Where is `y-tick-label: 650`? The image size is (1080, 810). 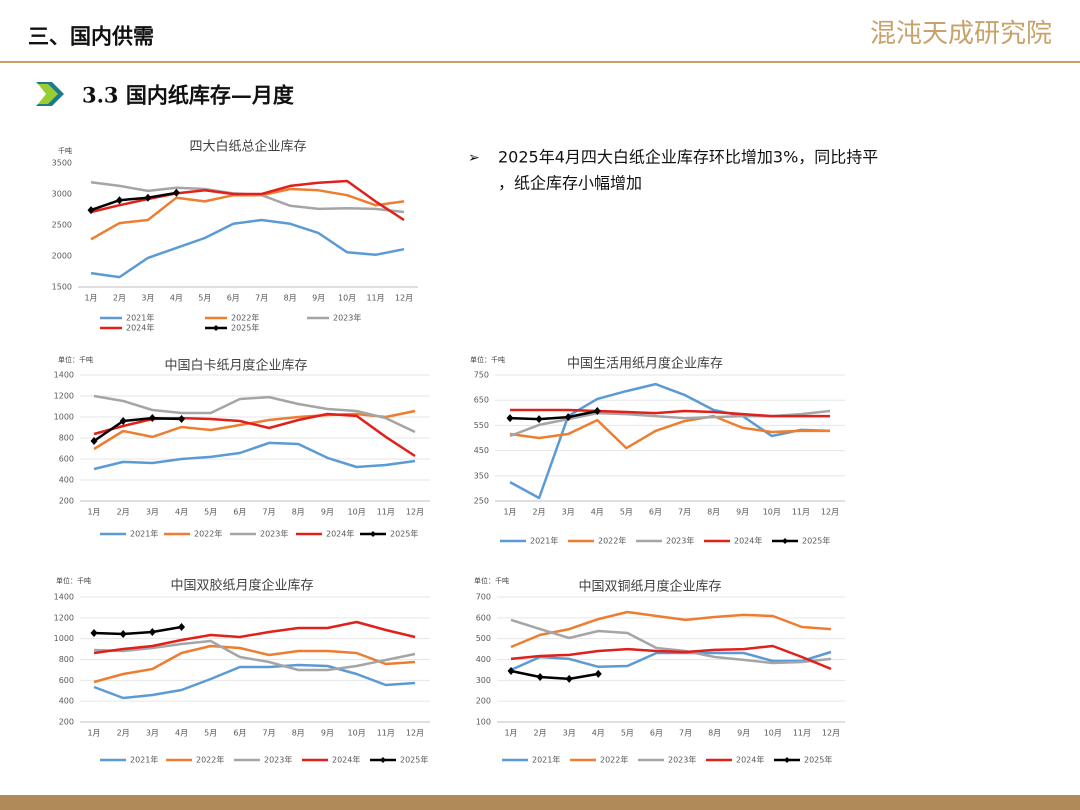
y-tick-label: 650 is located at coordinates (481, 400).